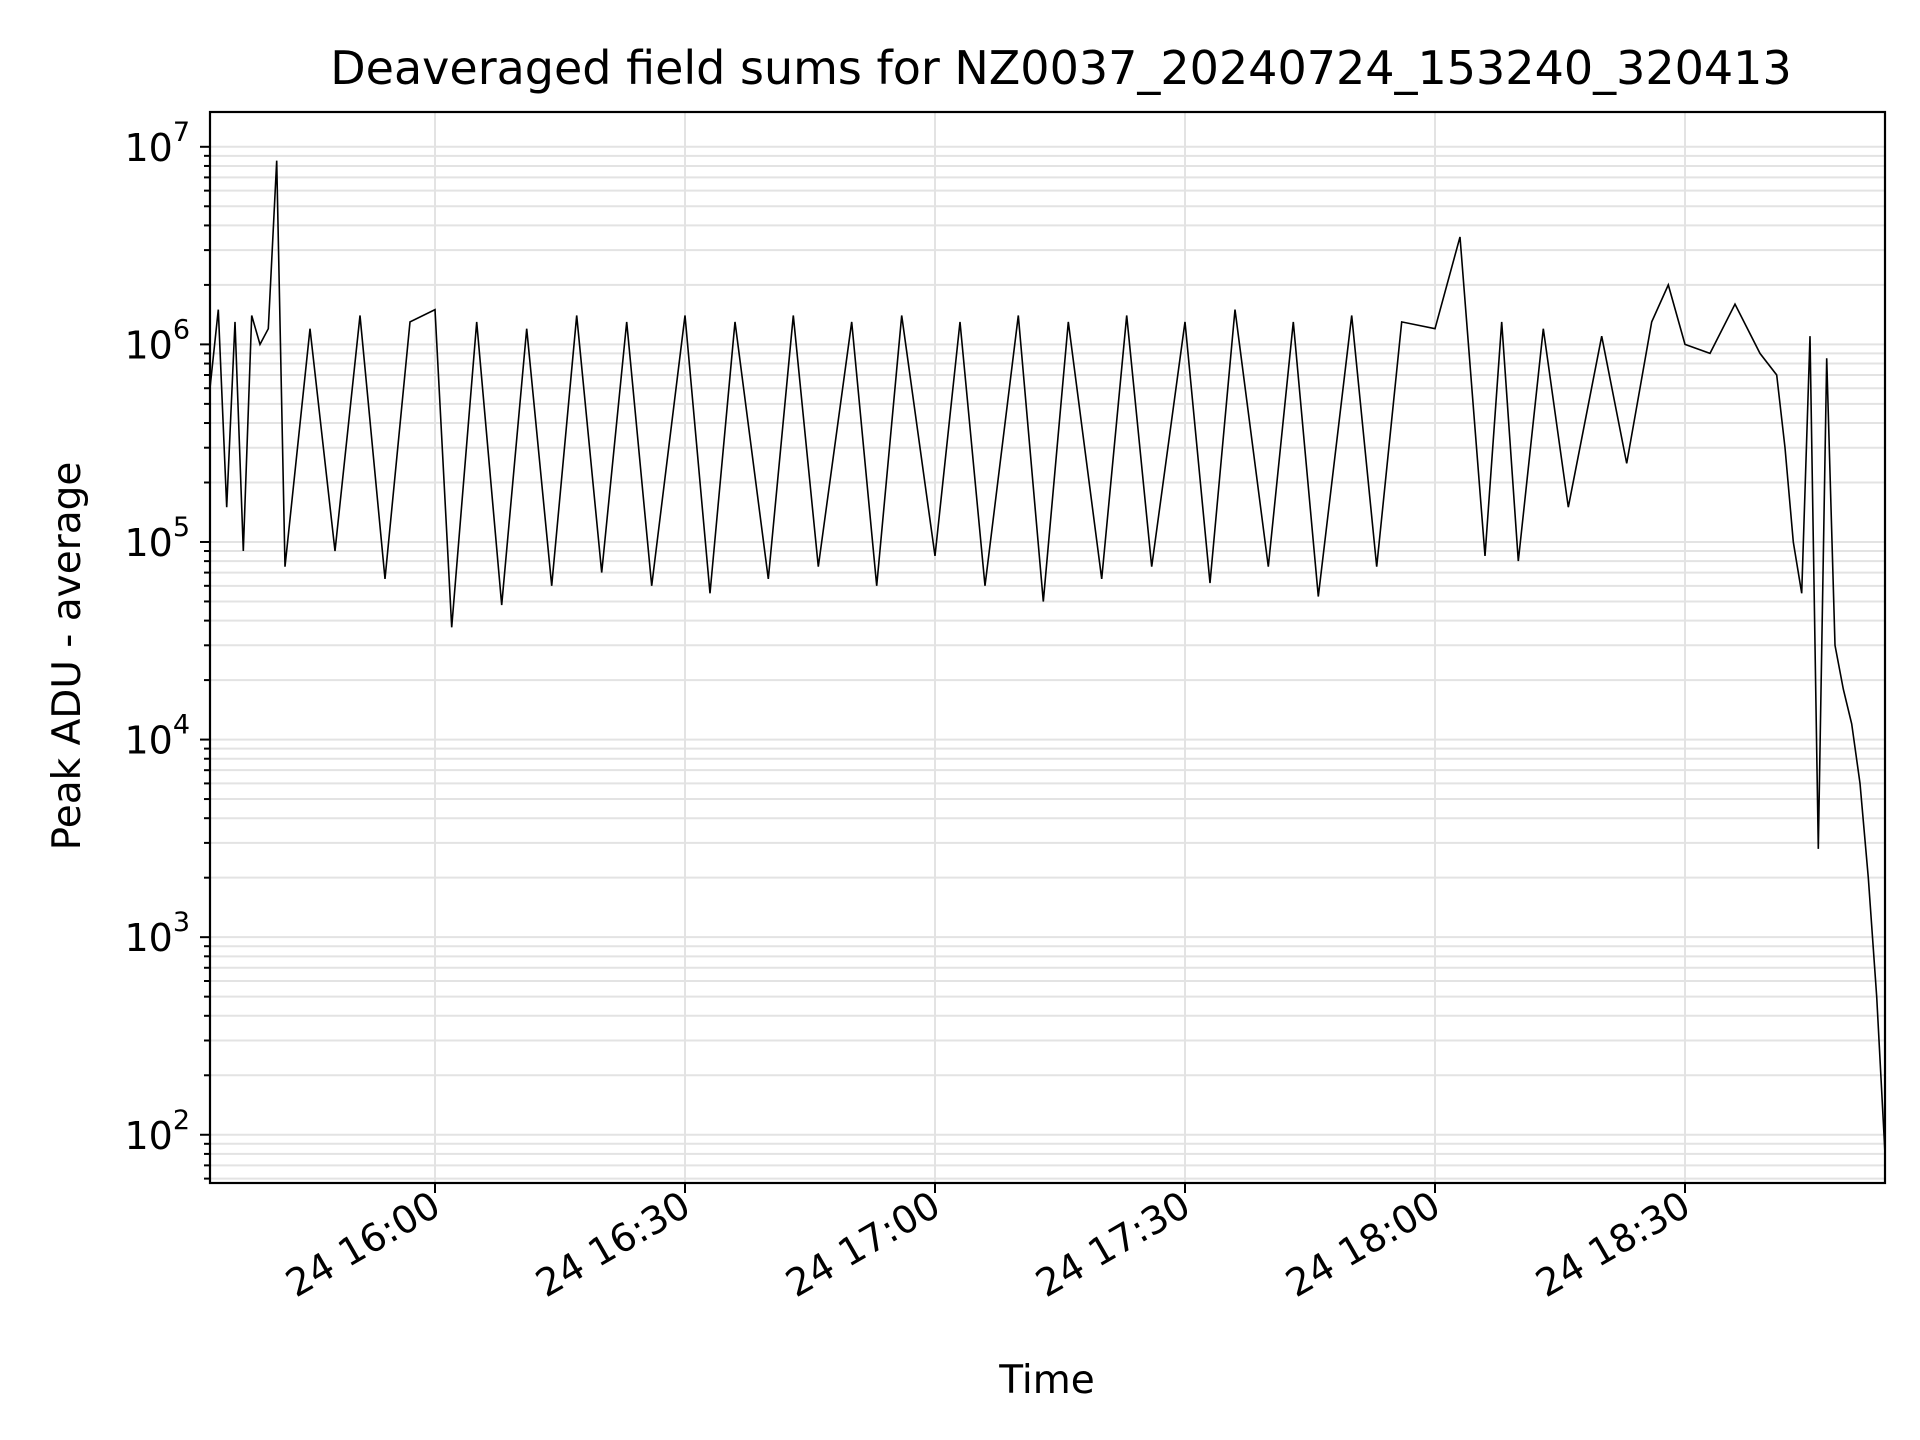 The width and height of the screenshot is (1920, 1440). What do you see at coordinates (157, 736) in the screenshot?
I see `y-tick-label: 10⁴` at bounding box center [157, 736].